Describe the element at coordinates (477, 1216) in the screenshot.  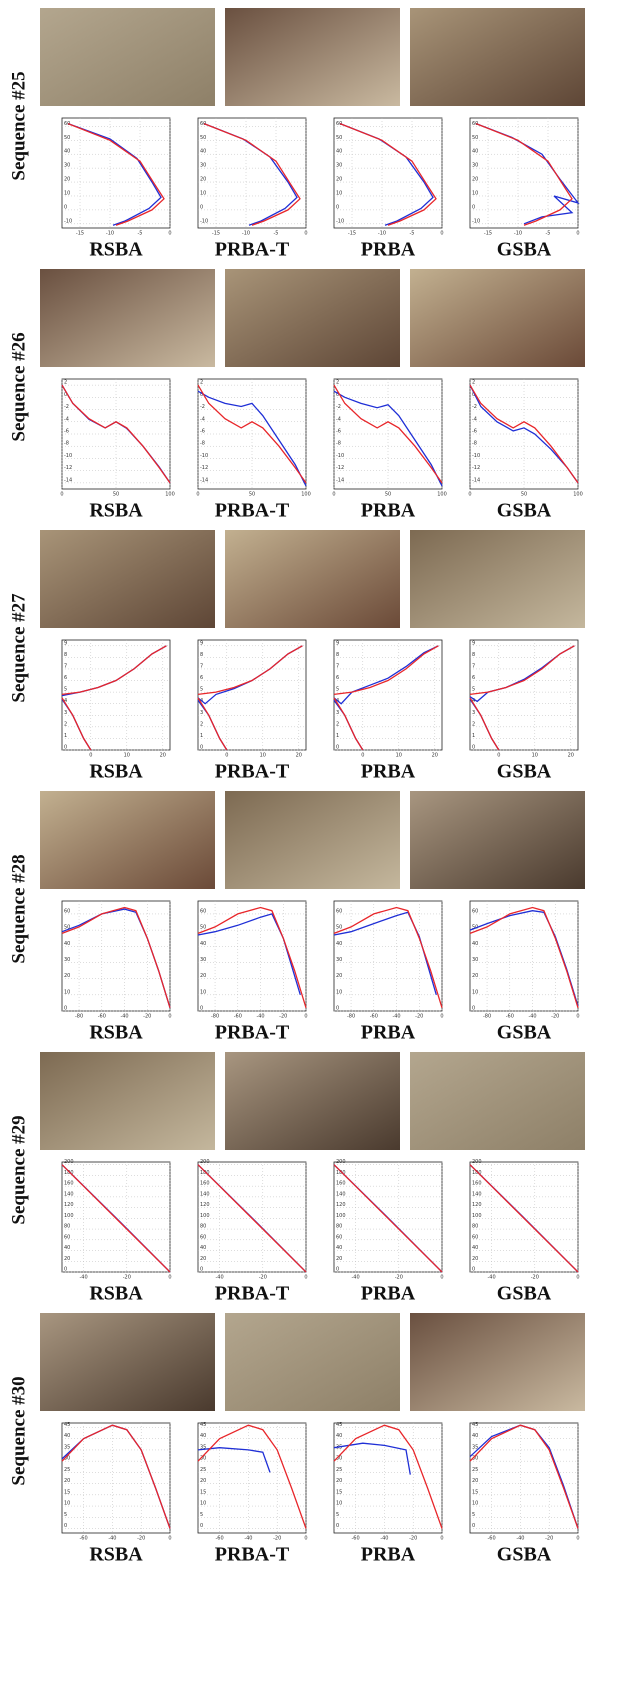
I see `y-tick-label: 100` at that location.